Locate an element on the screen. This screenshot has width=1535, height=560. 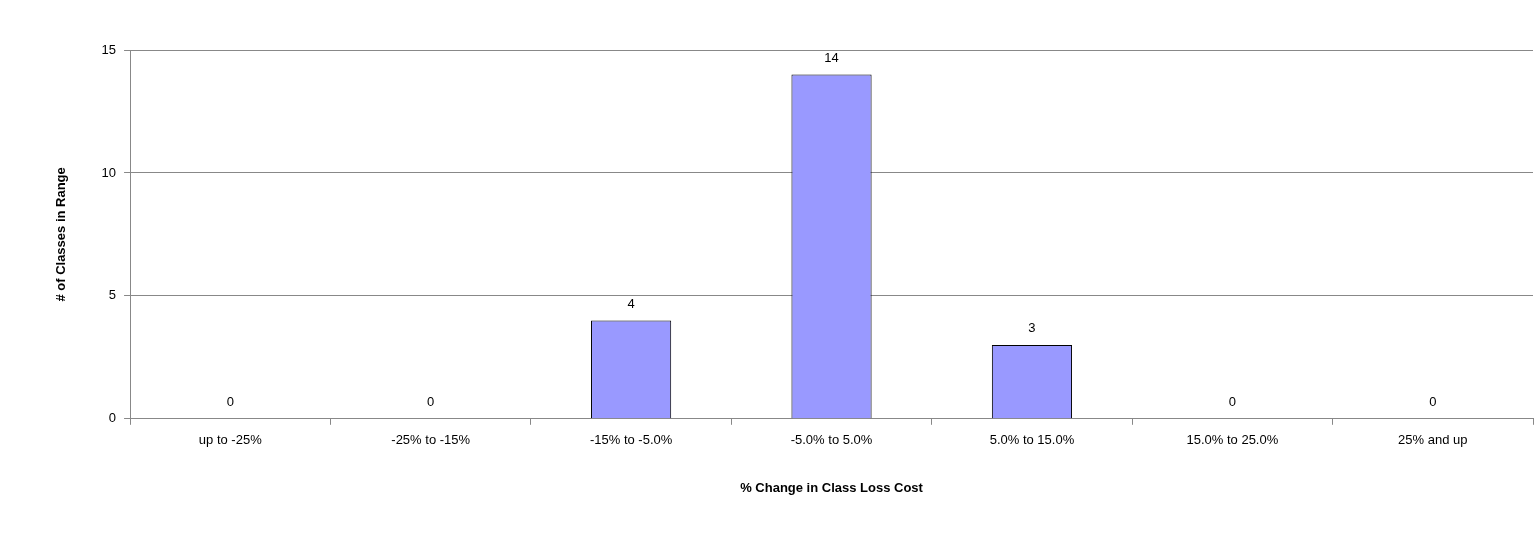
y-tick-label: 10 is located at coordinates (109, 172).